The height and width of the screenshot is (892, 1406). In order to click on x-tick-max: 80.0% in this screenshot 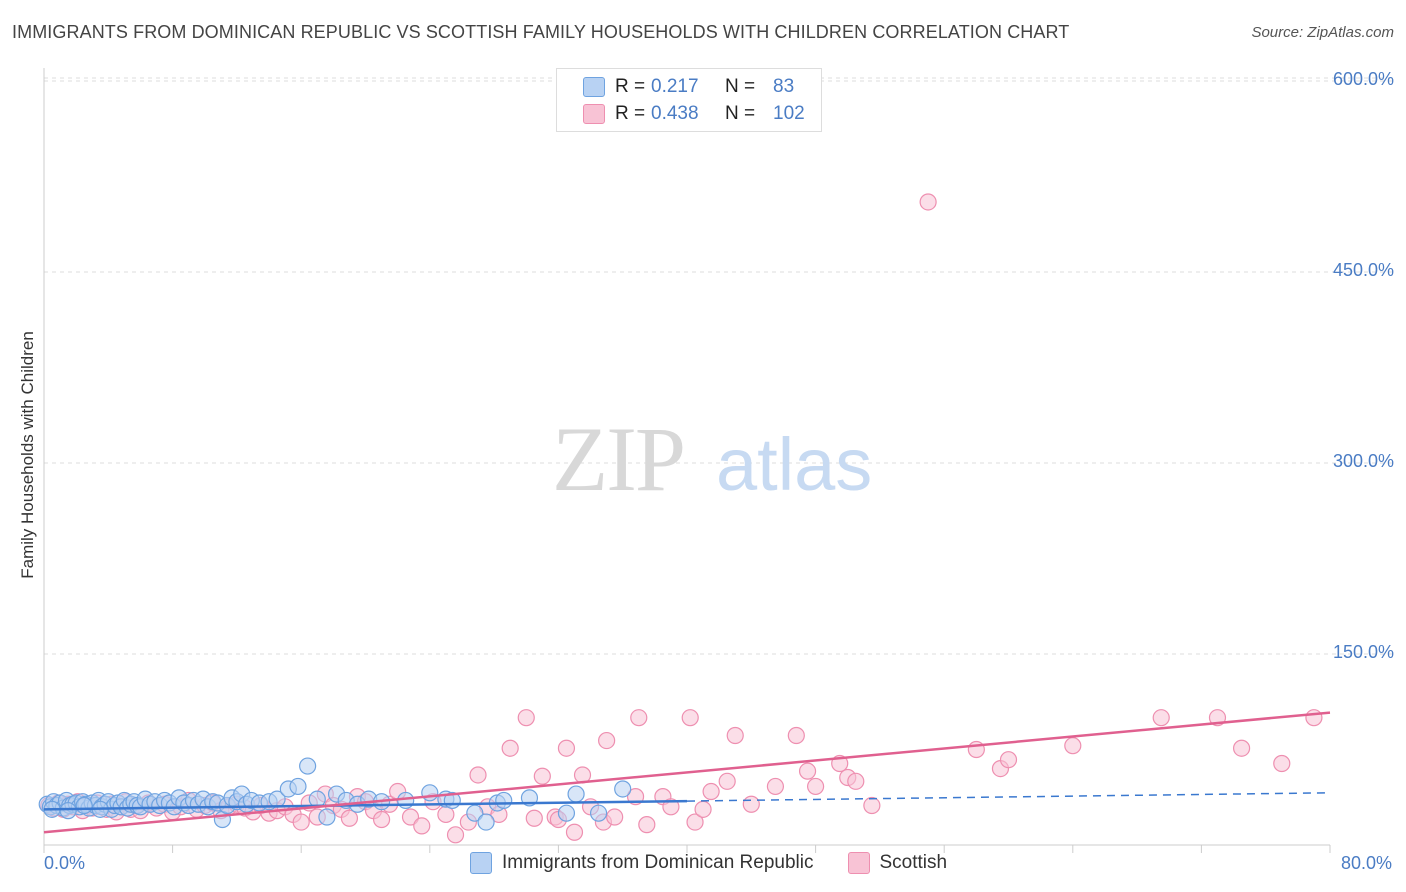, I will do `click(1366, 863)`.